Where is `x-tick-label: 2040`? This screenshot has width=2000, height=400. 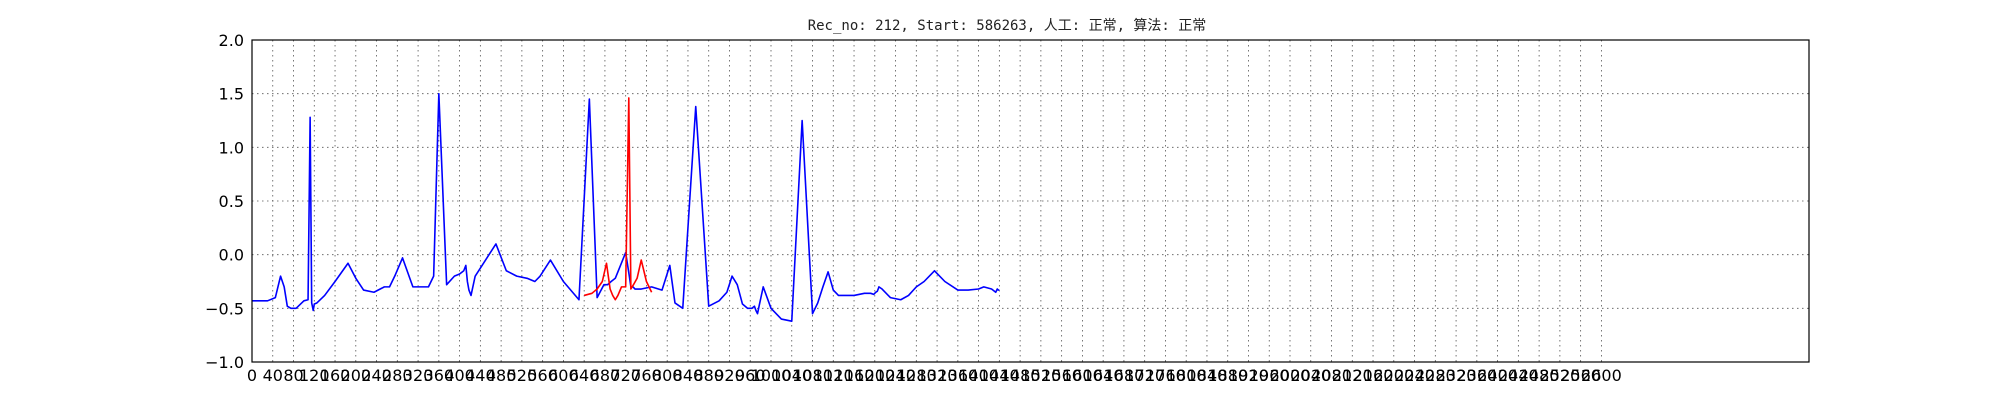 x-tick-label: 2040 is located at coordinates (1310, 375).